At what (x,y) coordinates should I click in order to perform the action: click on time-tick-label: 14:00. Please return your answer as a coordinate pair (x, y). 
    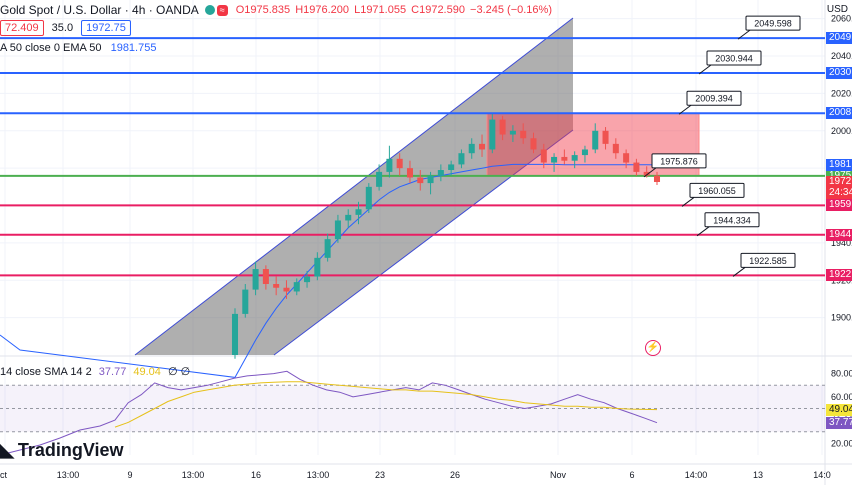
    Looking at the image, I should click on (696, 475).